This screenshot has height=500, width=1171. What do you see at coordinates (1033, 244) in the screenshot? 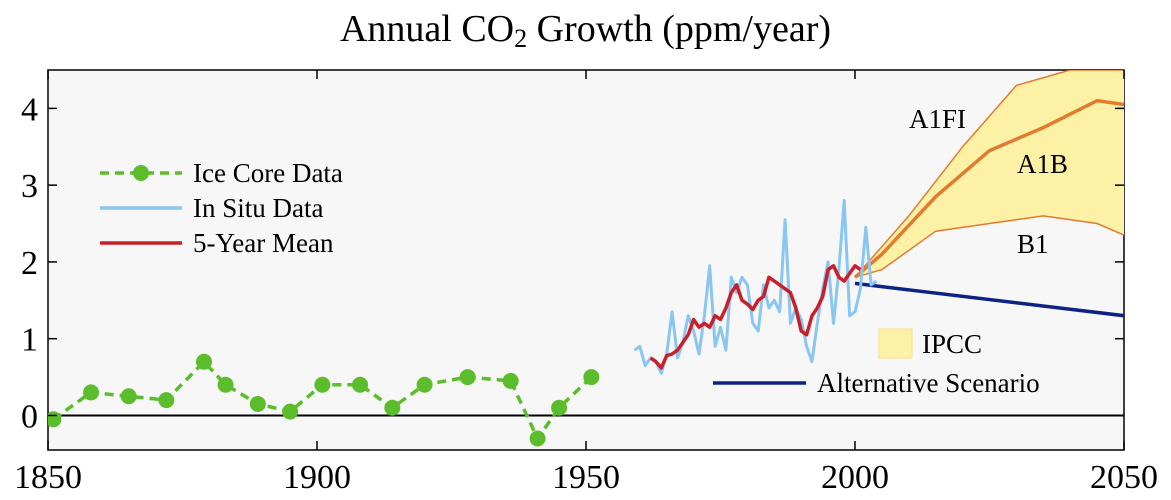
I see `annotation-b1: B1` at bounding box center [1033, 244].